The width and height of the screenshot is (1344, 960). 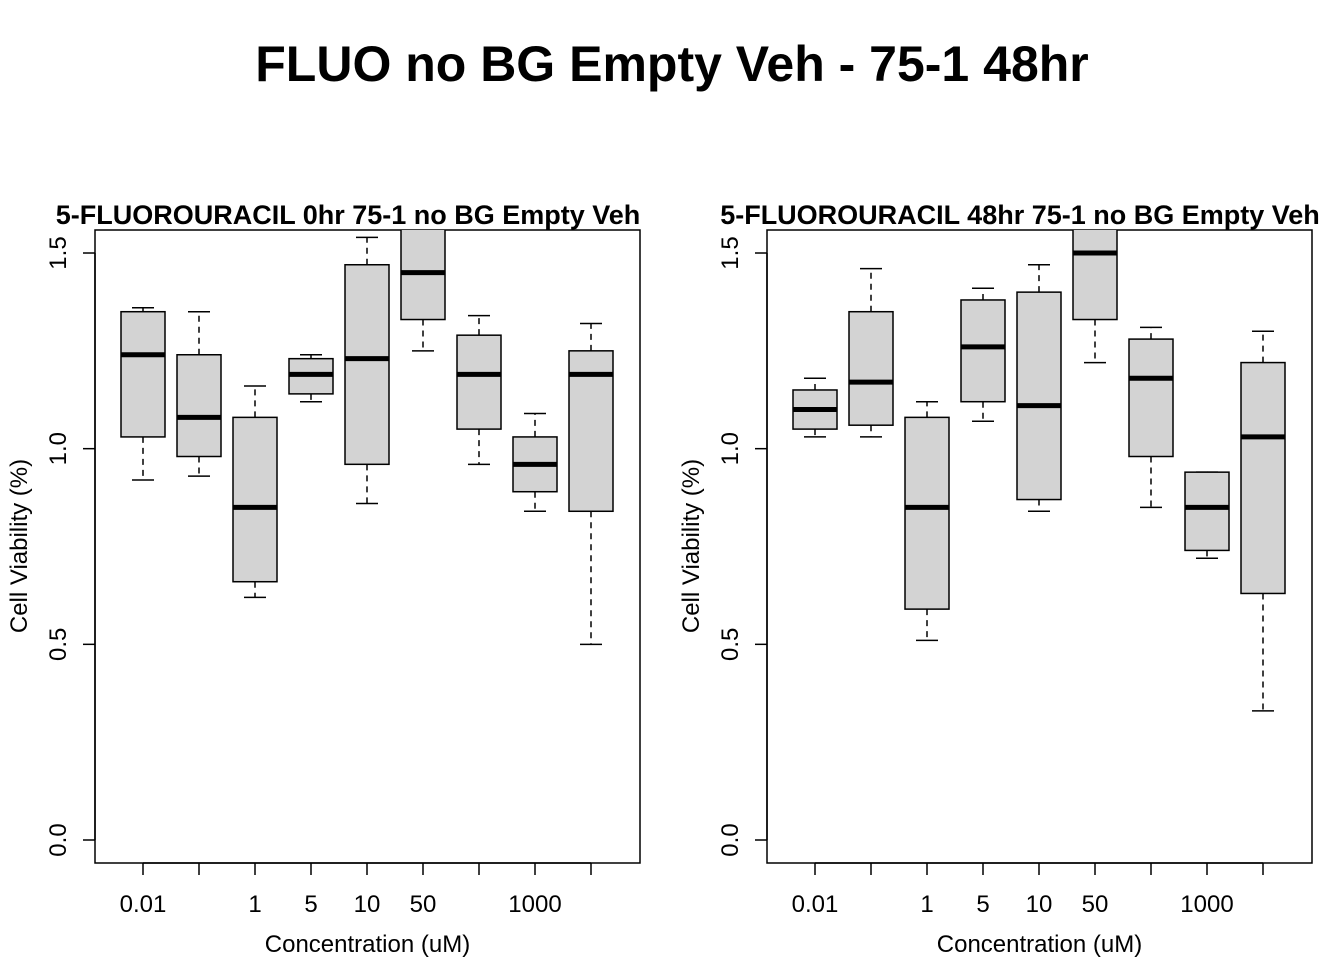 I want to click on main-title: FLUO no BG Empty Veh - 75-1 48hr, so click(x=672, y=64).